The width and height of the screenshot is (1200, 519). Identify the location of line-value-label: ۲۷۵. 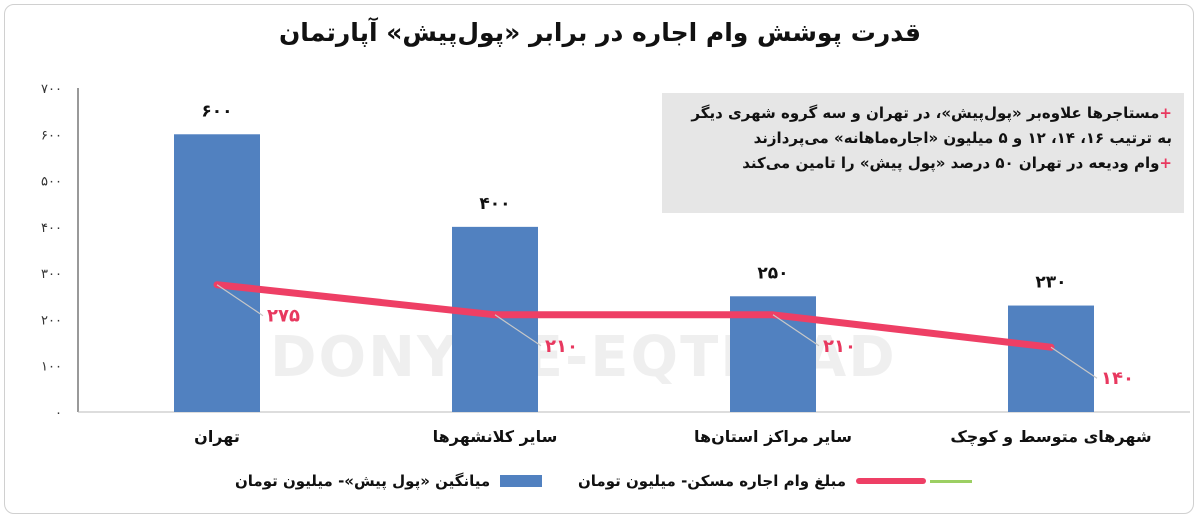
(283, 316).